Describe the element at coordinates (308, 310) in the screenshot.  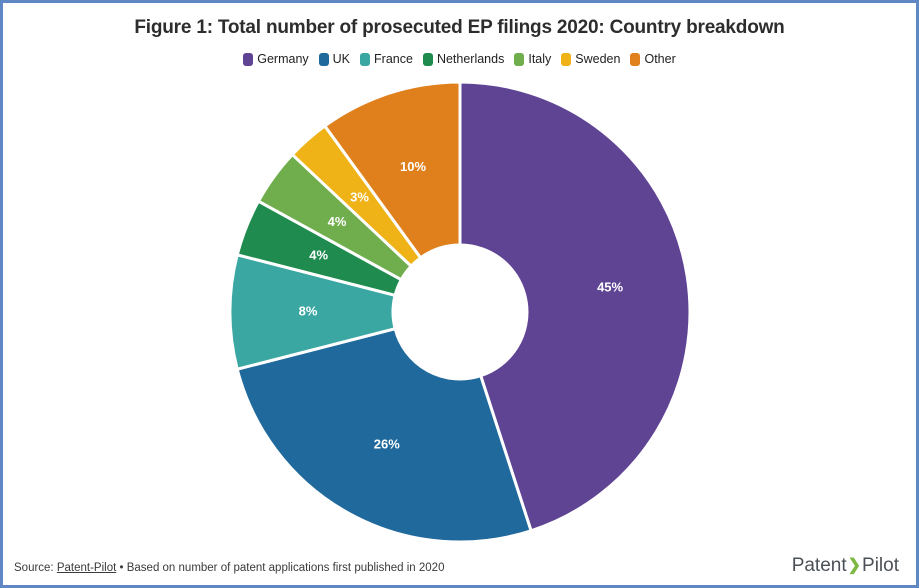
I see `slice-label-france: 8%` at that location.